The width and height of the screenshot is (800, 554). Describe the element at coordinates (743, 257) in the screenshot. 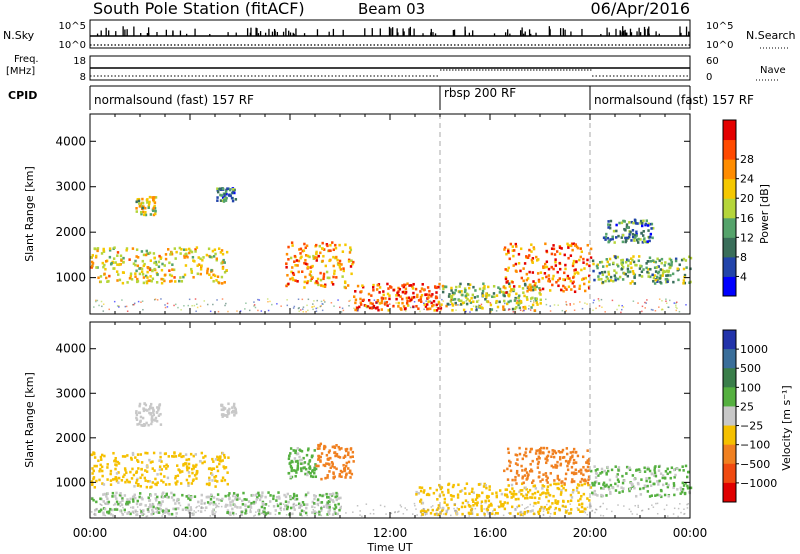

I see `colorbar-tick-label: 8` at that location.